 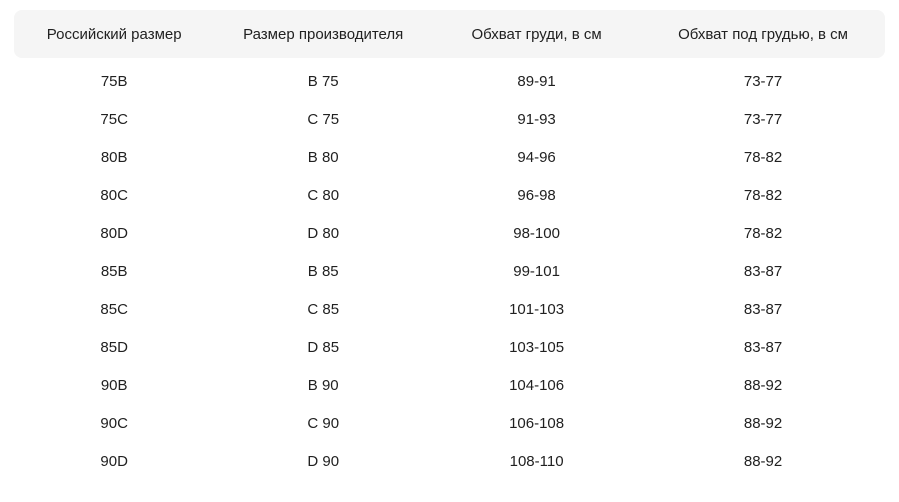 I want to click on cell-russian-size: 90D, so click(x=114, y=461).